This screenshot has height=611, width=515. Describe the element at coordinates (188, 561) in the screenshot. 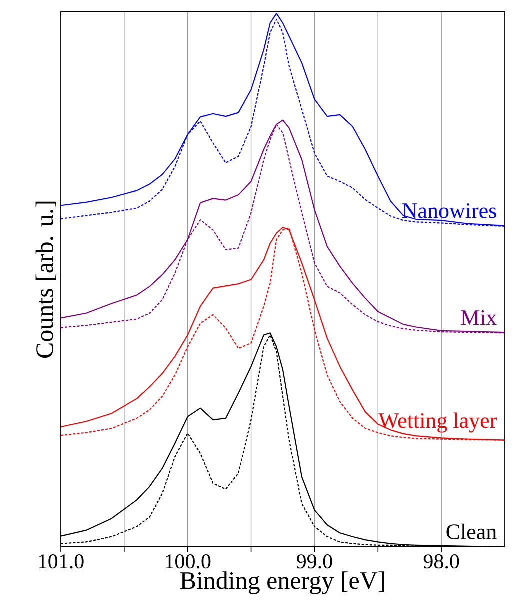

I see `x-tick-label: 100.0` at that location.